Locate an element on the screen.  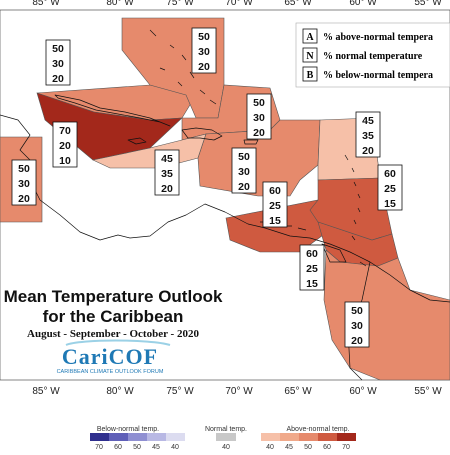
legend-row: A % above-normal tempera is located at coordinates (367, 36).